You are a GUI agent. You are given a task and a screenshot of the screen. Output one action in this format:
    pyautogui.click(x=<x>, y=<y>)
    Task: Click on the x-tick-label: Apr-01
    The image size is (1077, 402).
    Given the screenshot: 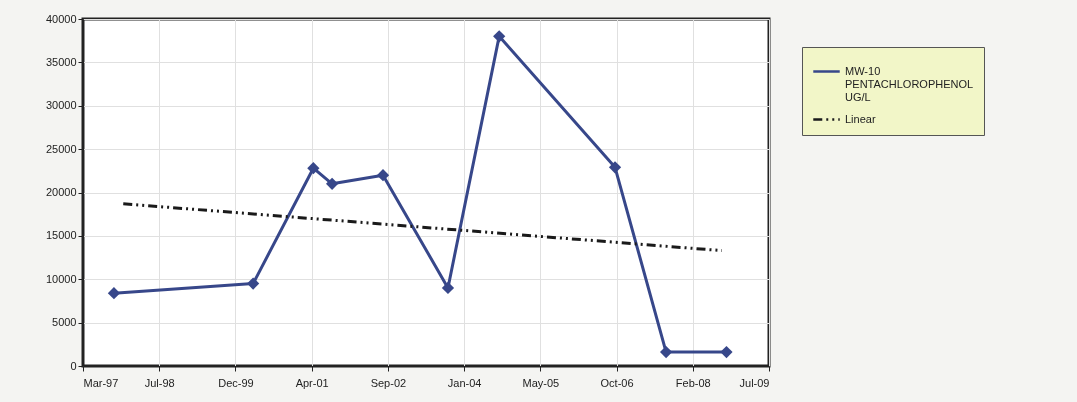 What is the action you would take?
    pyautogui.click(x=312, y=382)
    